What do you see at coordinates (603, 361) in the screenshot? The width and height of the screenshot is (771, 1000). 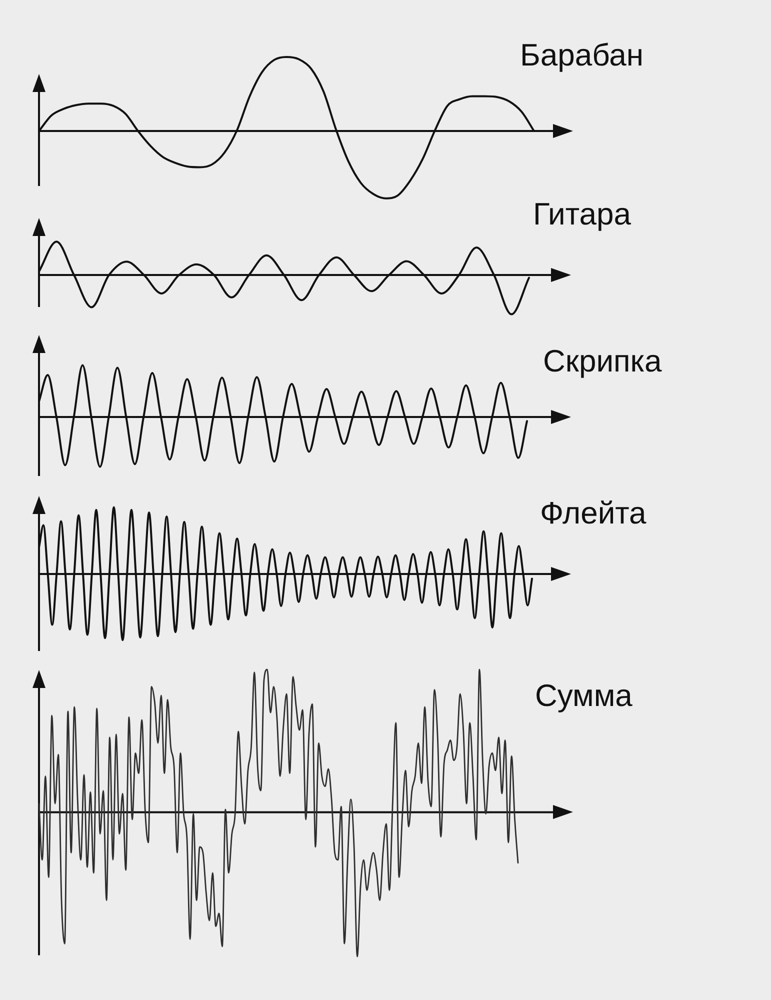 I see `text: Скрипка` at bounding box center [603, 361].